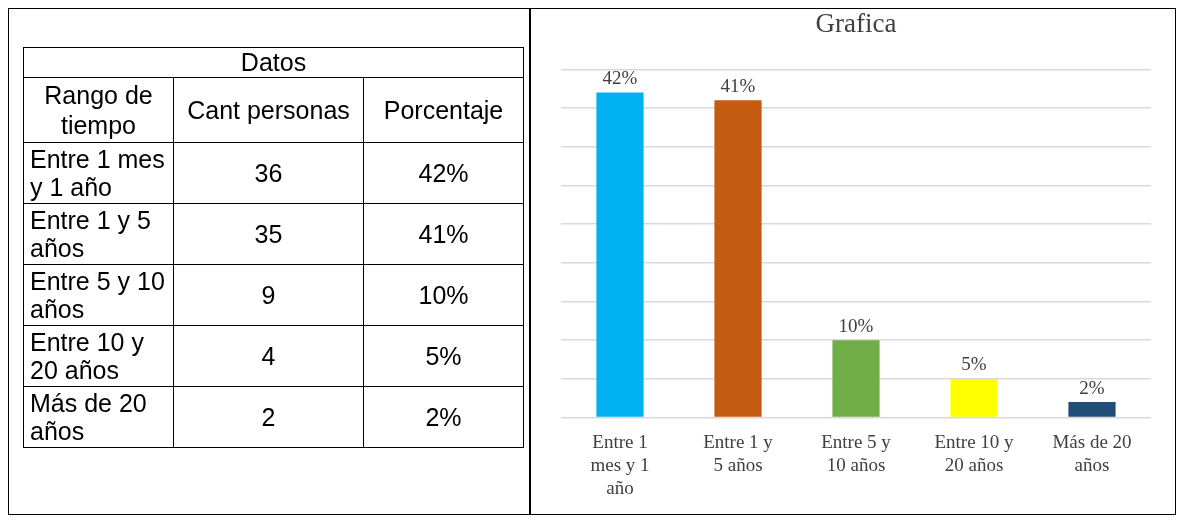 This screenshot has width=1184, height=529. I want to click on category-label: Entre 1 y 5 años, so click(98, 234).